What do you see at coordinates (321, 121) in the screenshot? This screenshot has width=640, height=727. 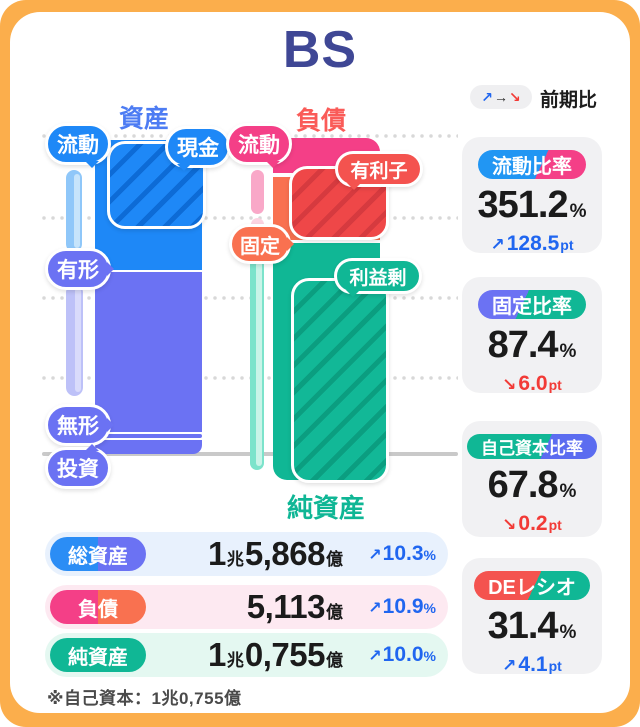 I see `liabilities-header: 負債` at bounding box center [321, 121].